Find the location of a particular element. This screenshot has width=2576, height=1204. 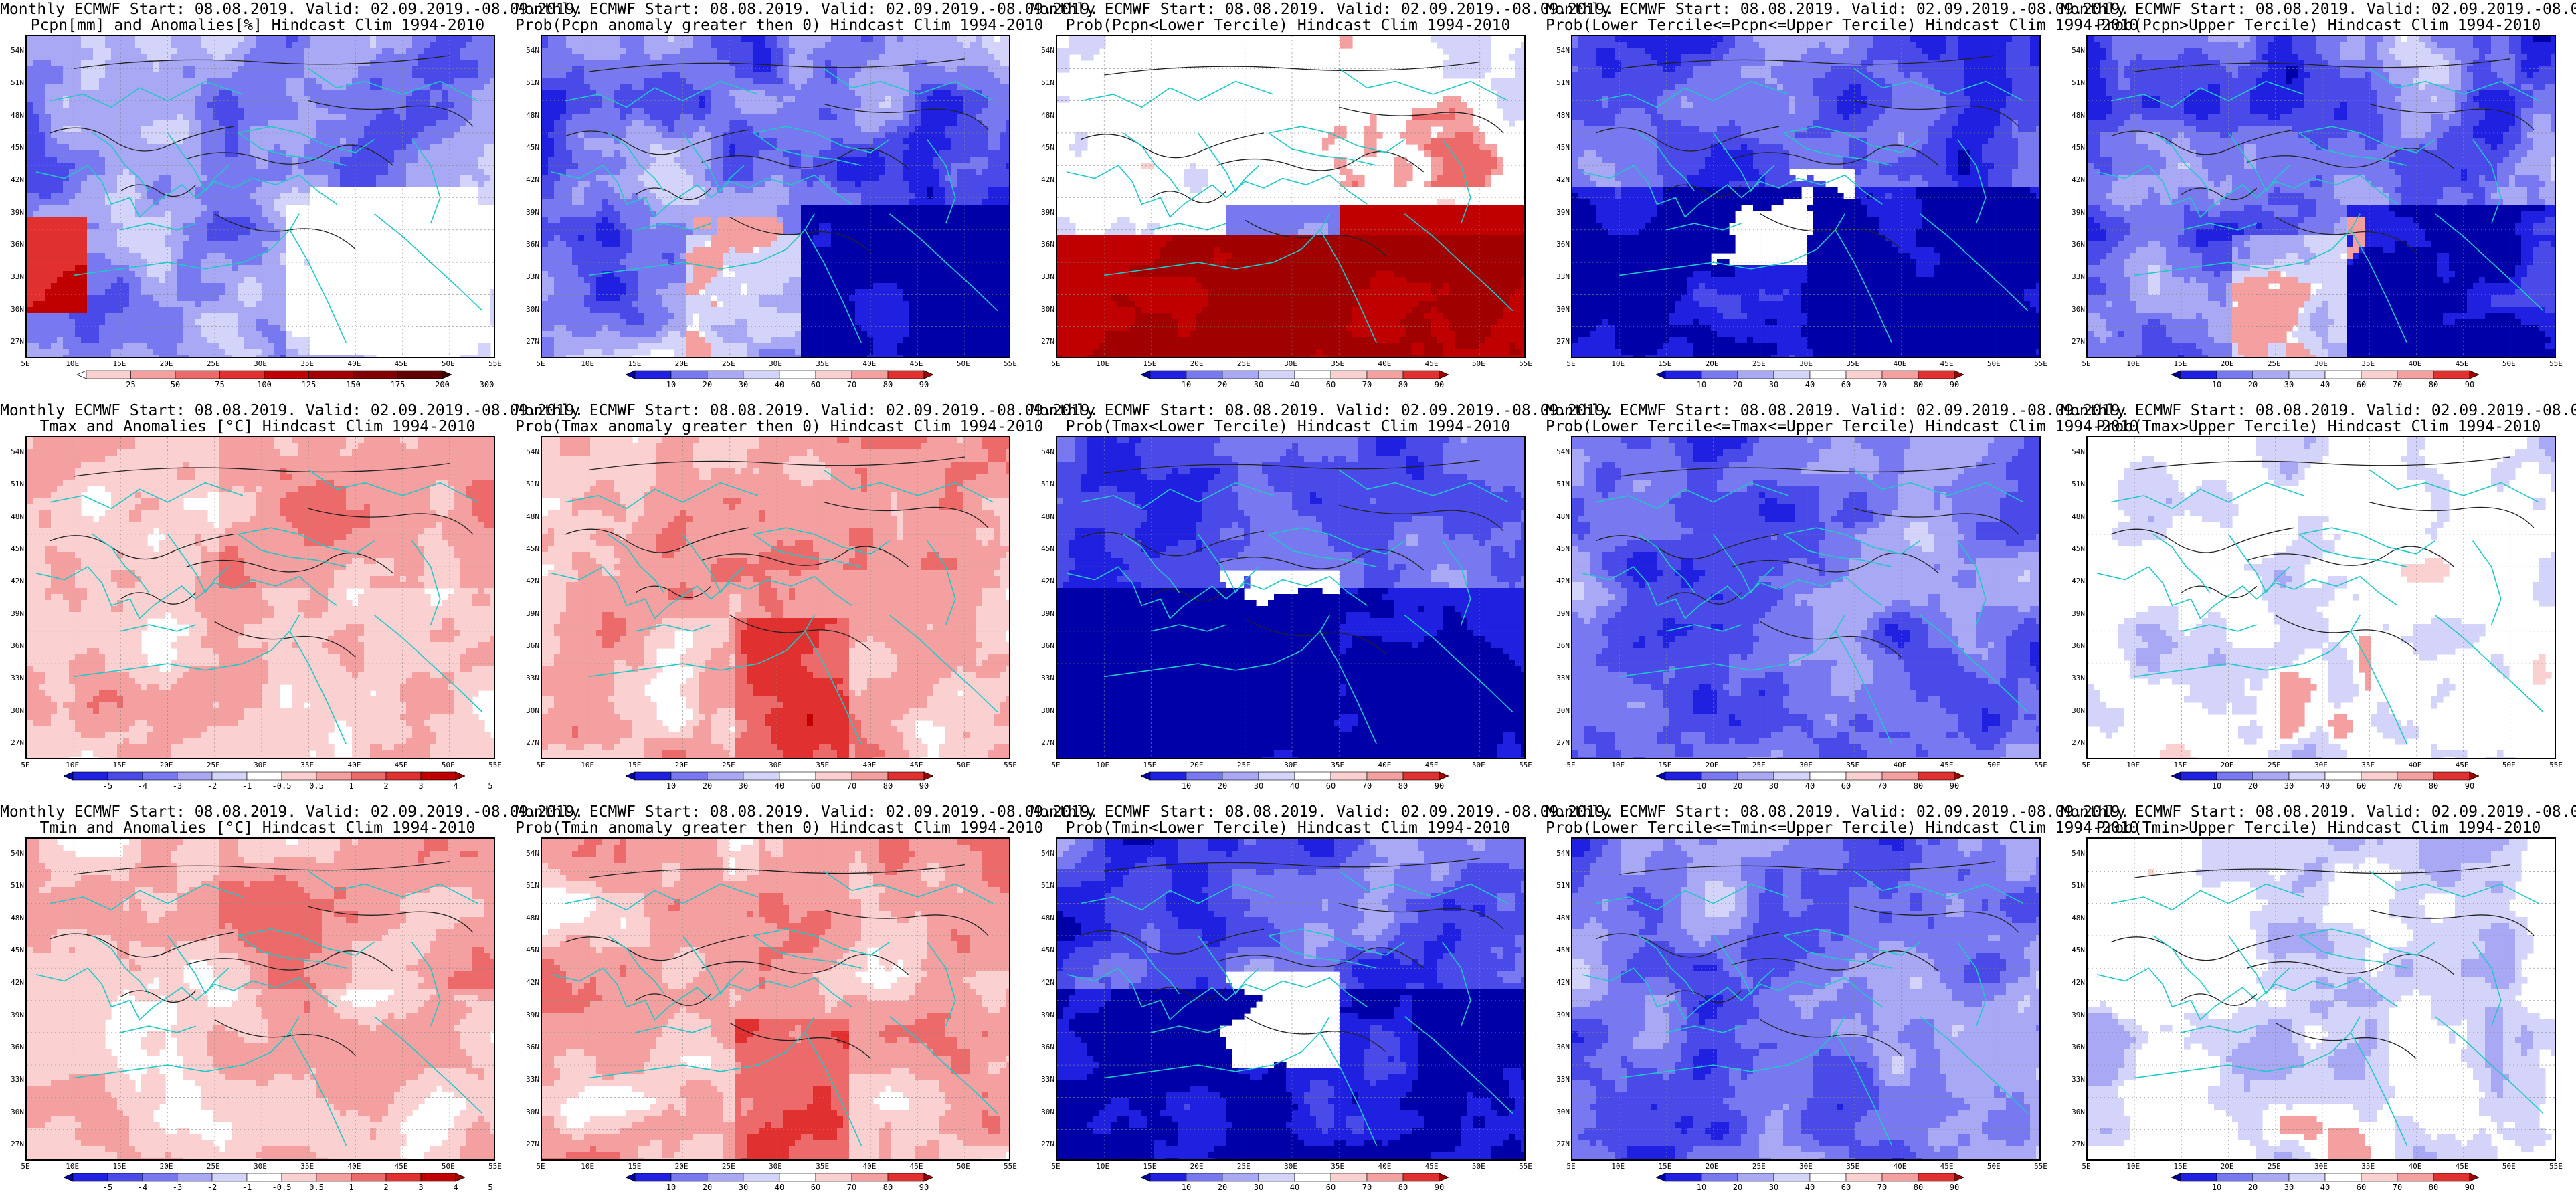

colorbar-tick-label: -3 is located at coordinates (178, 1187).